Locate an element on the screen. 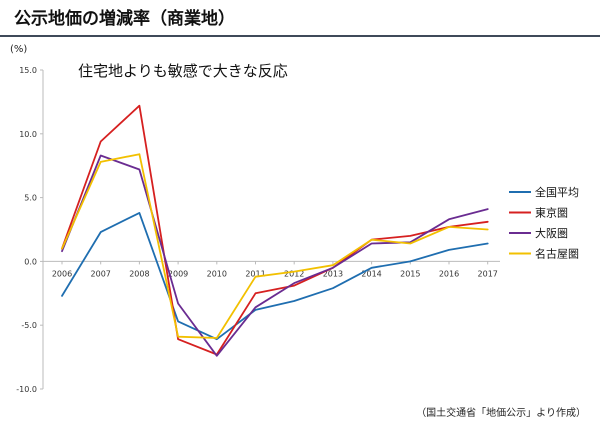  x-tick-label: 2009 is located at coordinates (178, 273).